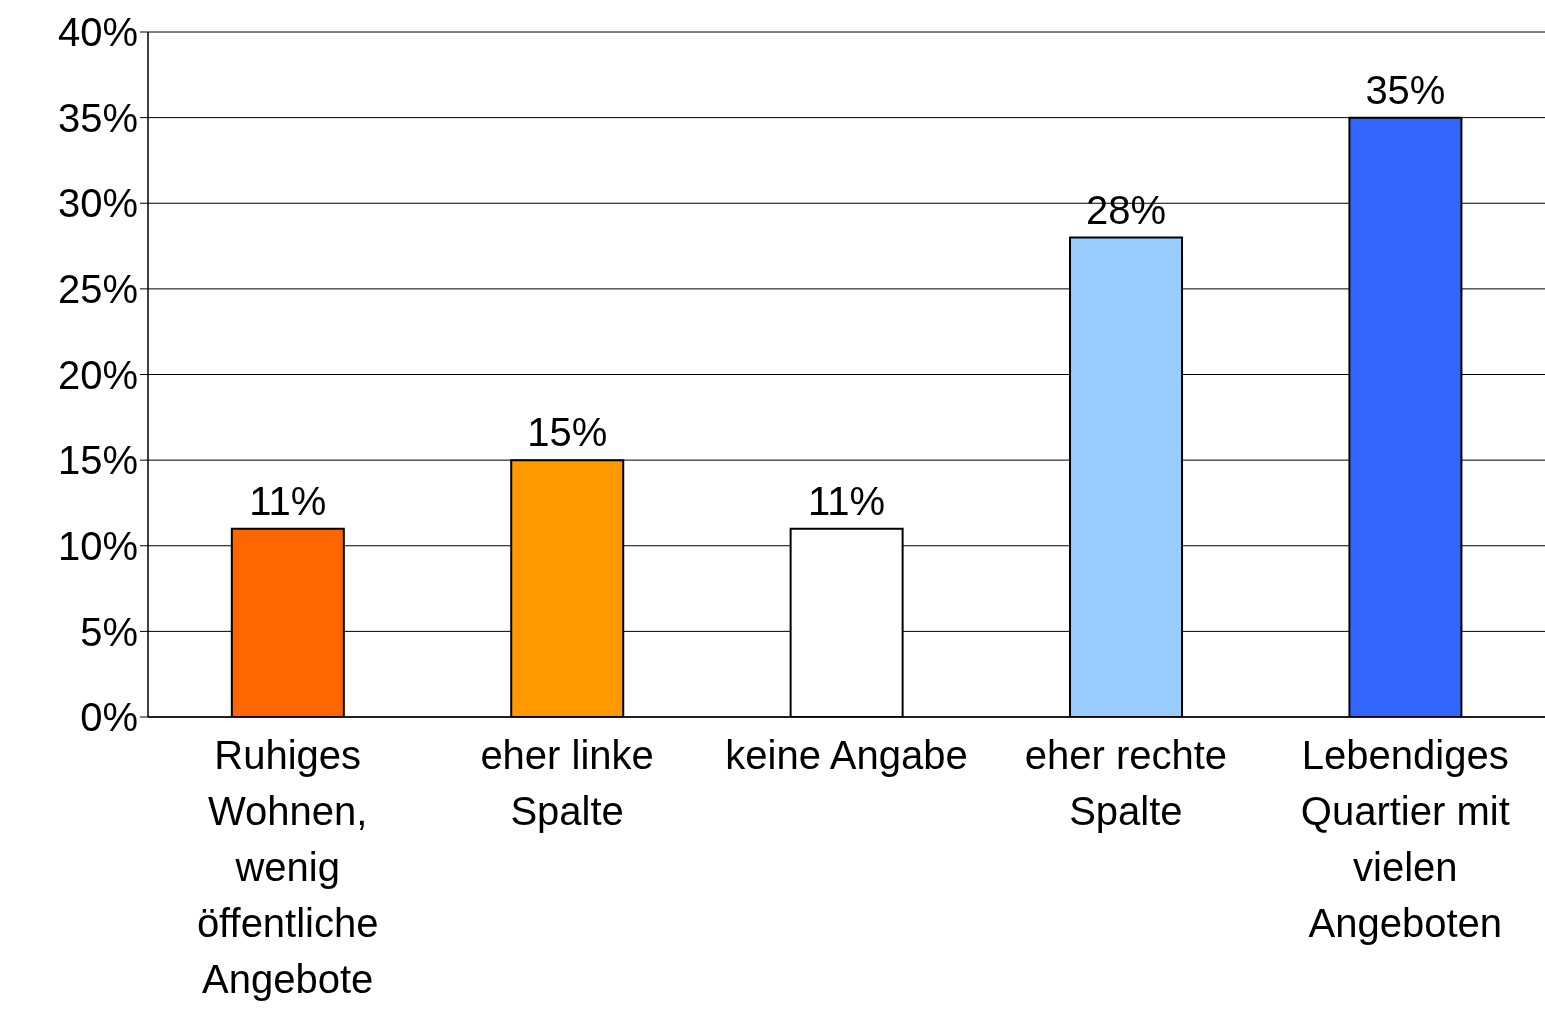 The width and height of the screenshot is (1545, 1027). What do you see at coordinates (1405, 89) in the screenshot?
I see `data-label: 35%` at bounding box center [1405, 89].